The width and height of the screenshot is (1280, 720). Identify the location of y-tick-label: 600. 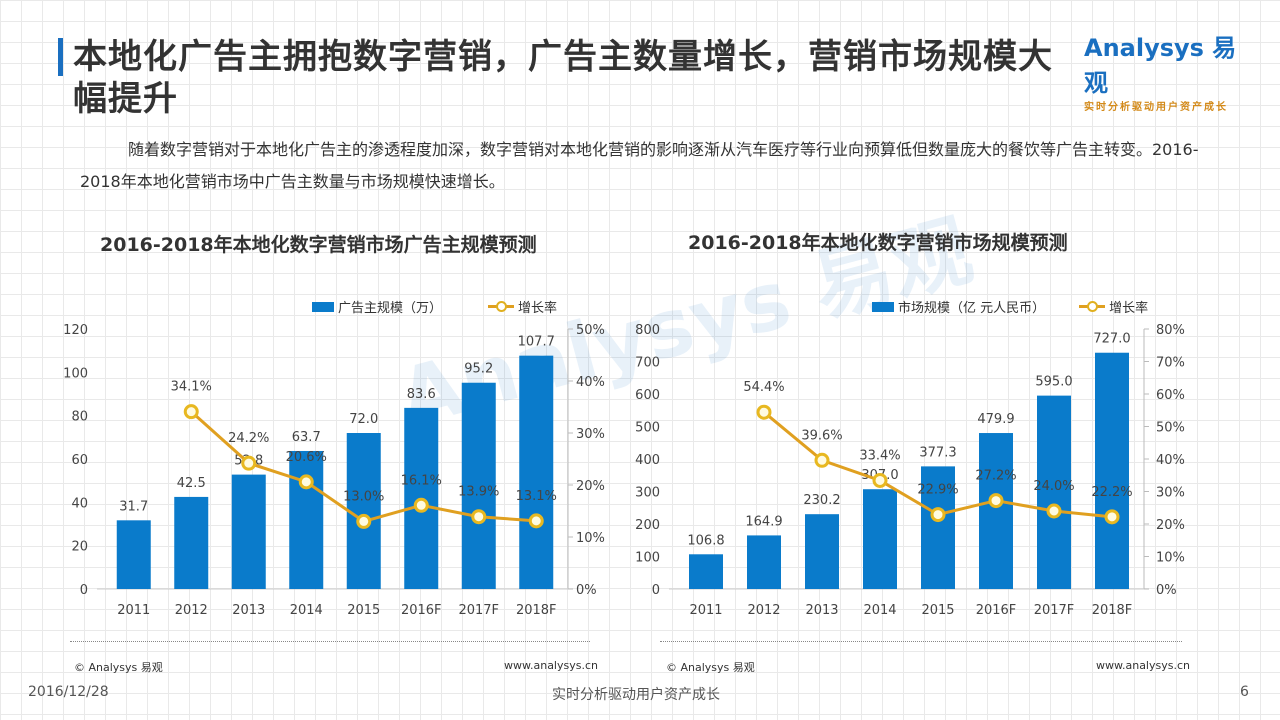
(647, 395).